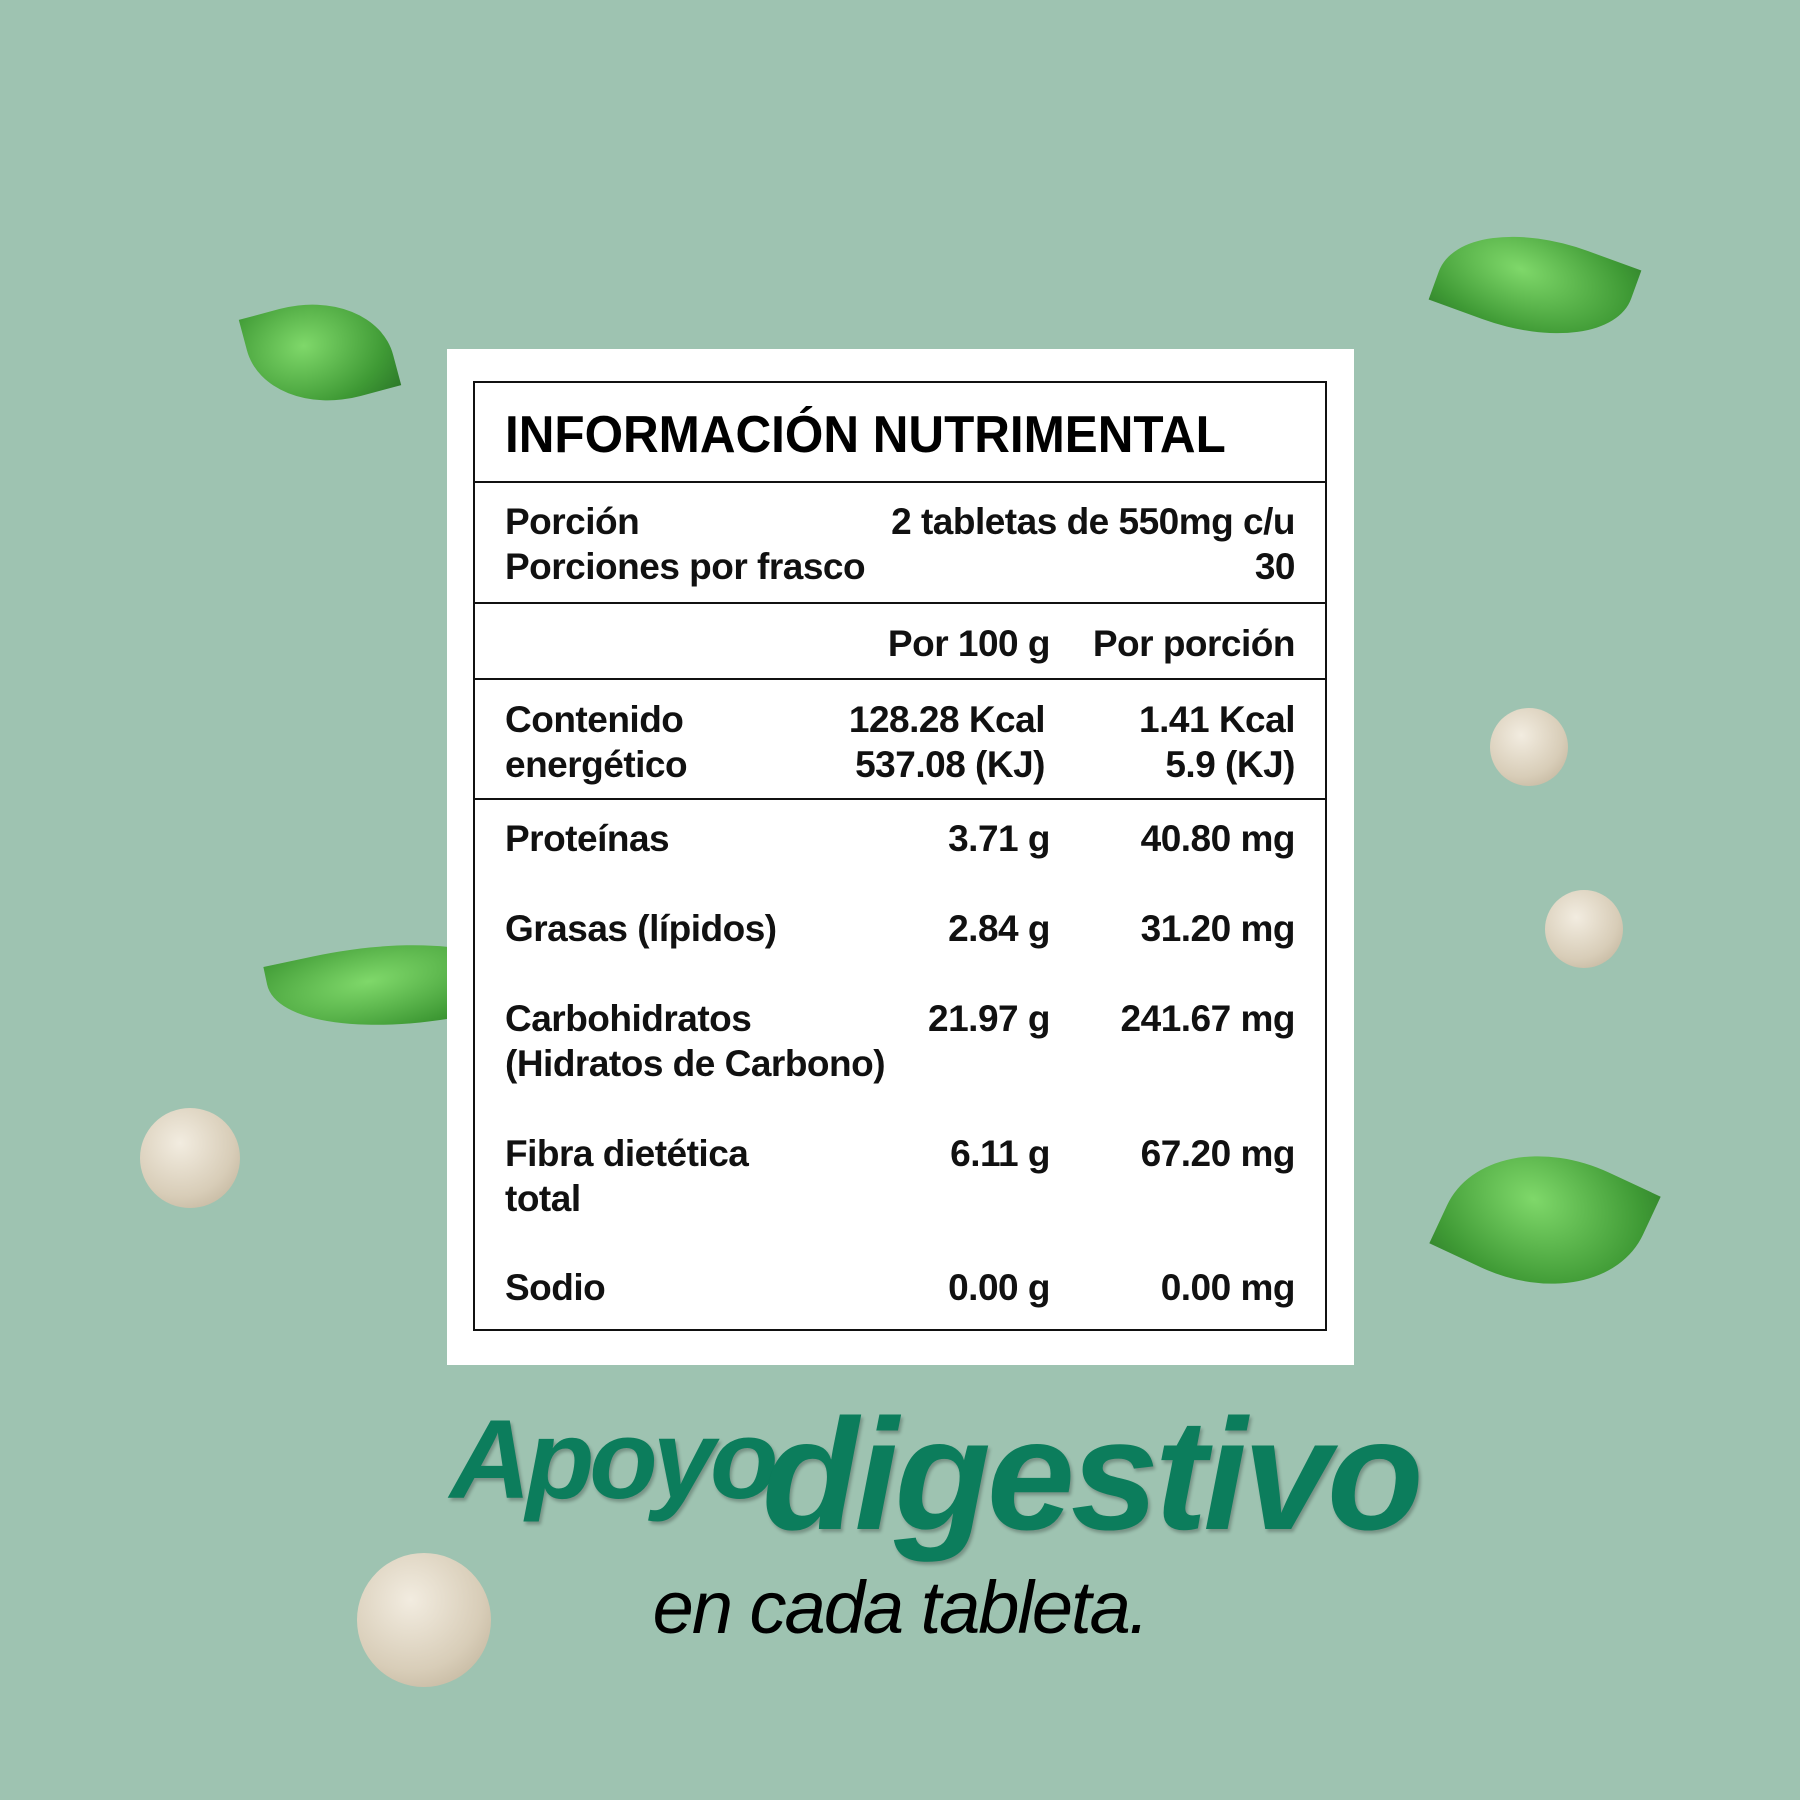 Image resolution: width=1800 pixels, height=1800 pixels. I want to click on col-header-per100: Por 100 g, so click(969, 643).